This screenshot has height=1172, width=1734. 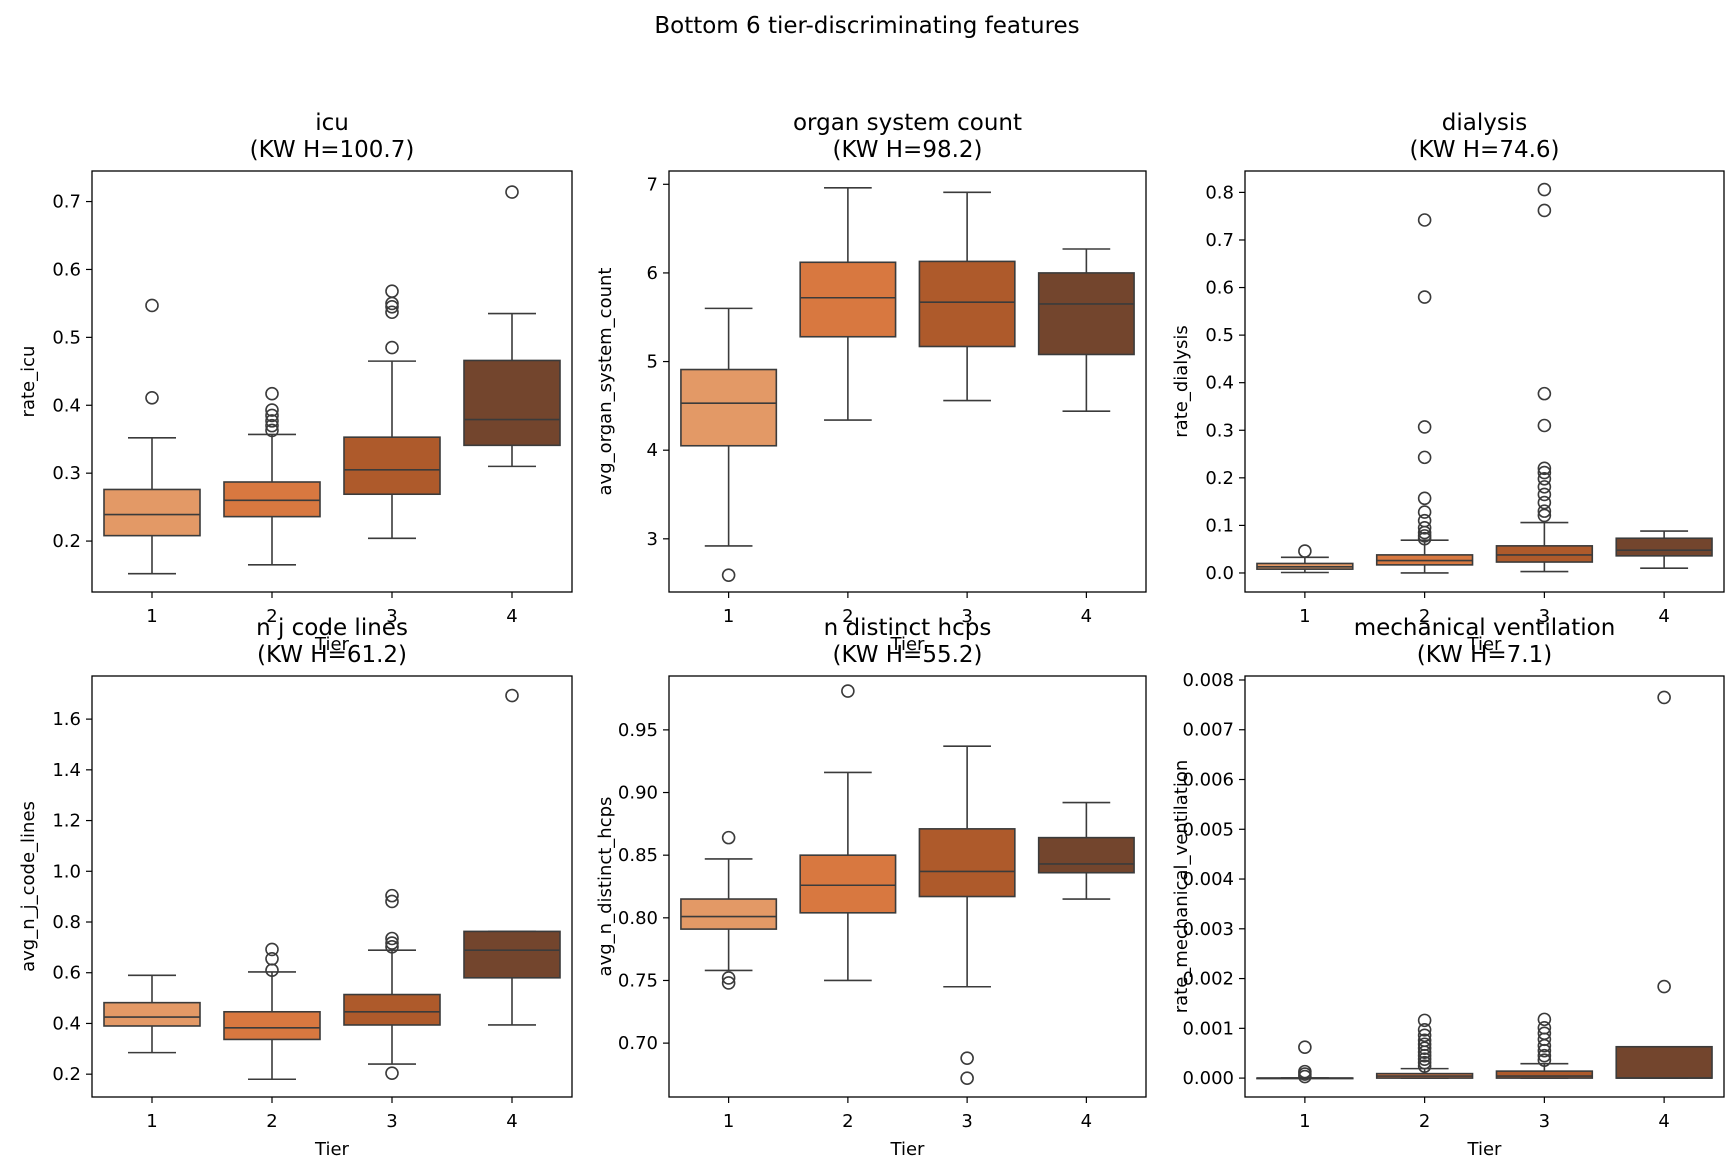 I want to click on y-tick-label: 1.0, so click(x=66, y=871).